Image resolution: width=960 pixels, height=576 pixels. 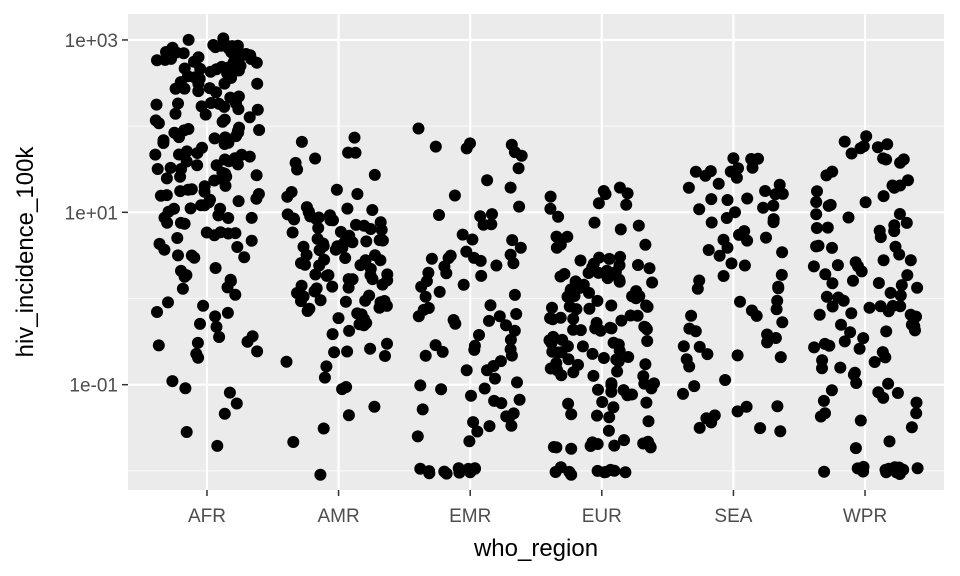 I want to click on x-axis-title: who_region, so click(x=535, y=548).